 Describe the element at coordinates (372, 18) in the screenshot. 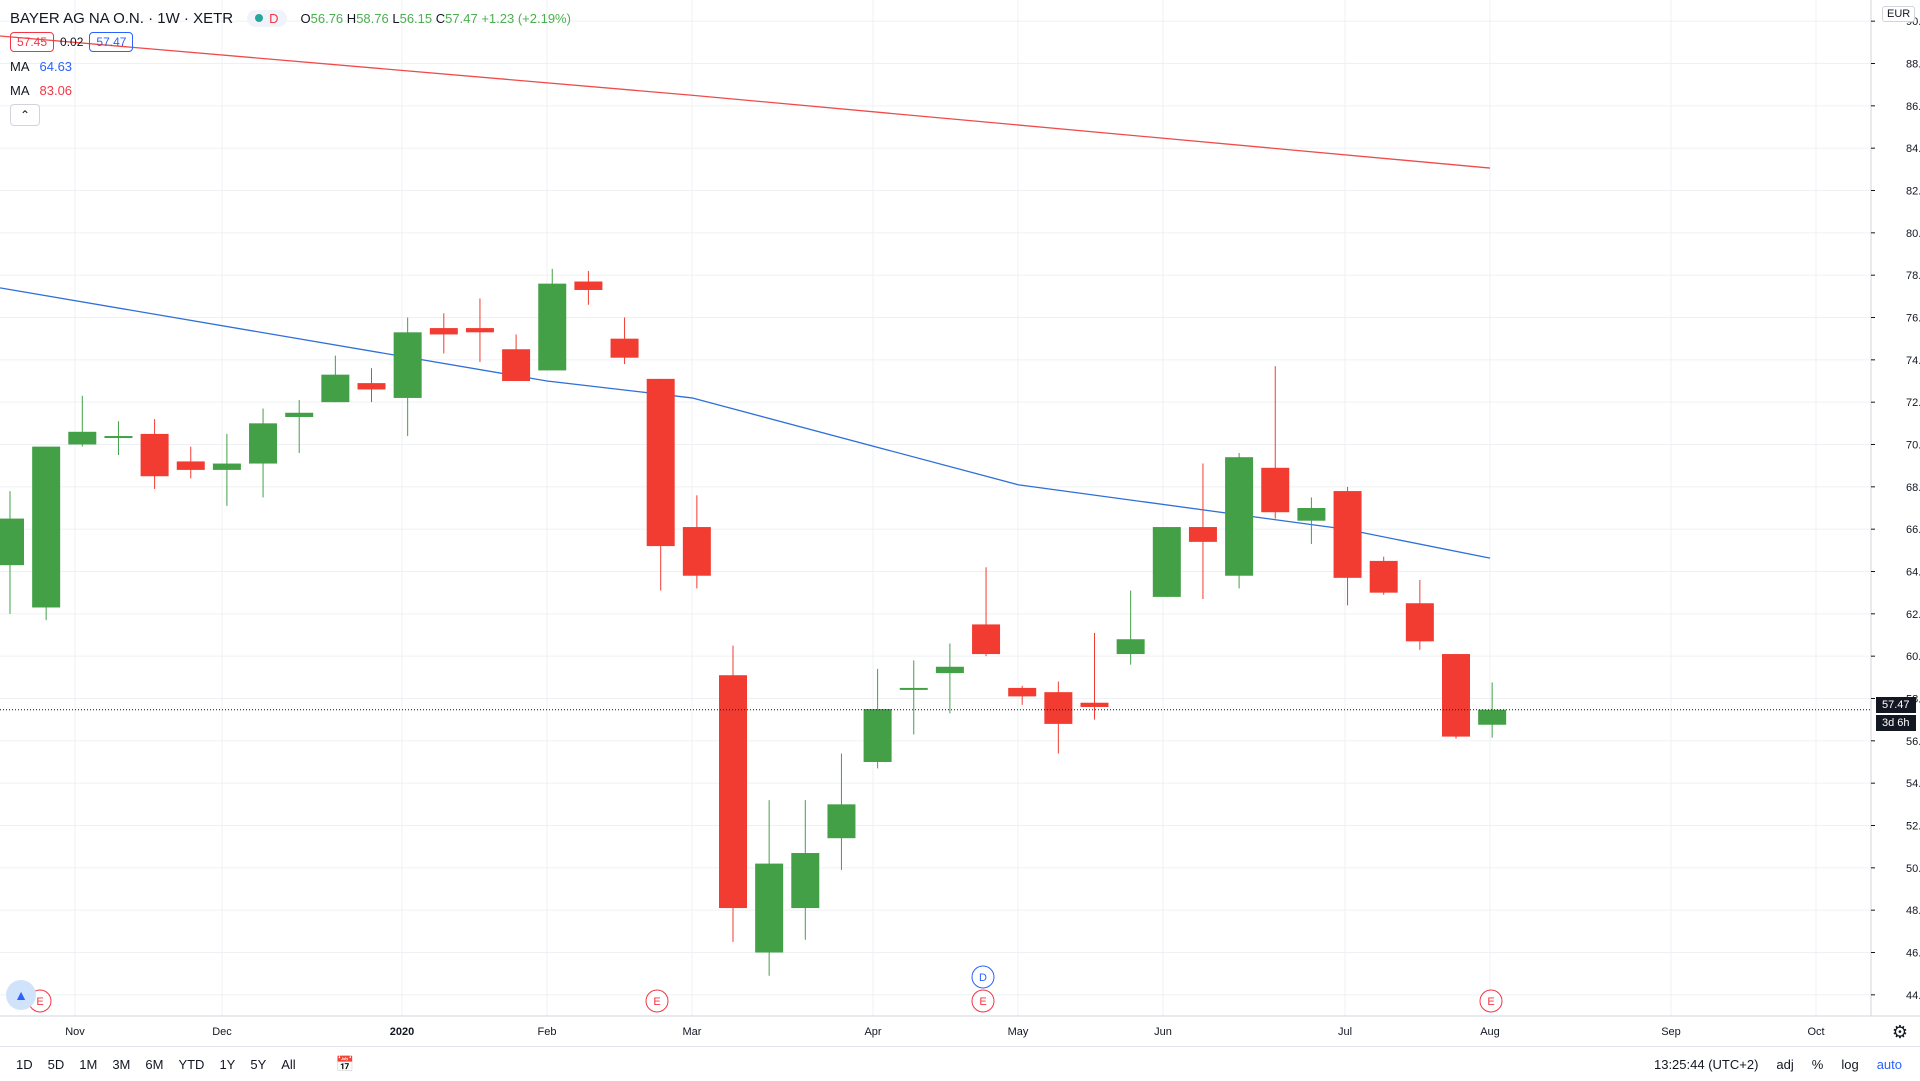

I see `high-value: 58.76` at that location.